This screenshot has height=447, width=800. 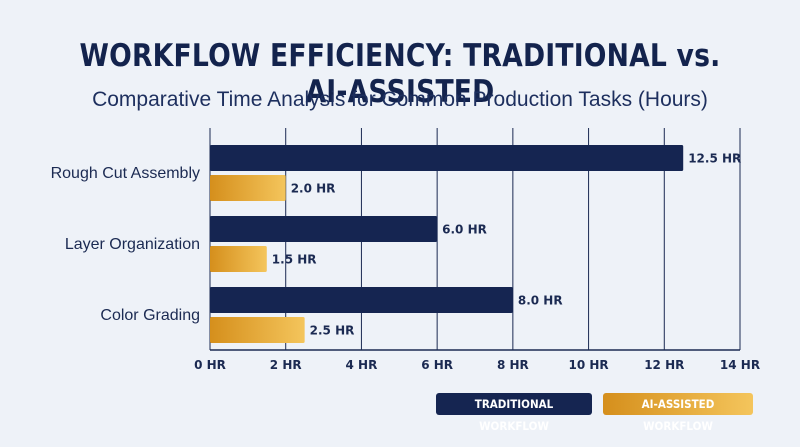 I want to click on legend-ai-label: AI-ASSISTED WORKFLOW, so click(x=678, y=415).